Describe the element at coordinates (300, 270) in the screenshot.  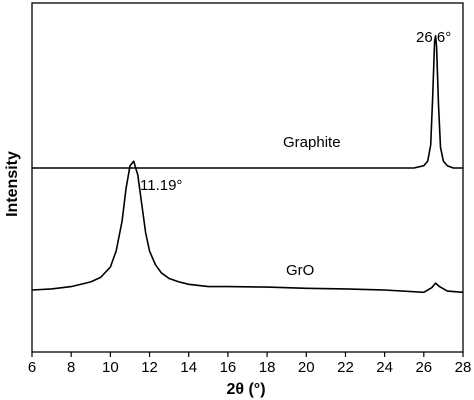
I see `series-label-gro: GrO` at that location.